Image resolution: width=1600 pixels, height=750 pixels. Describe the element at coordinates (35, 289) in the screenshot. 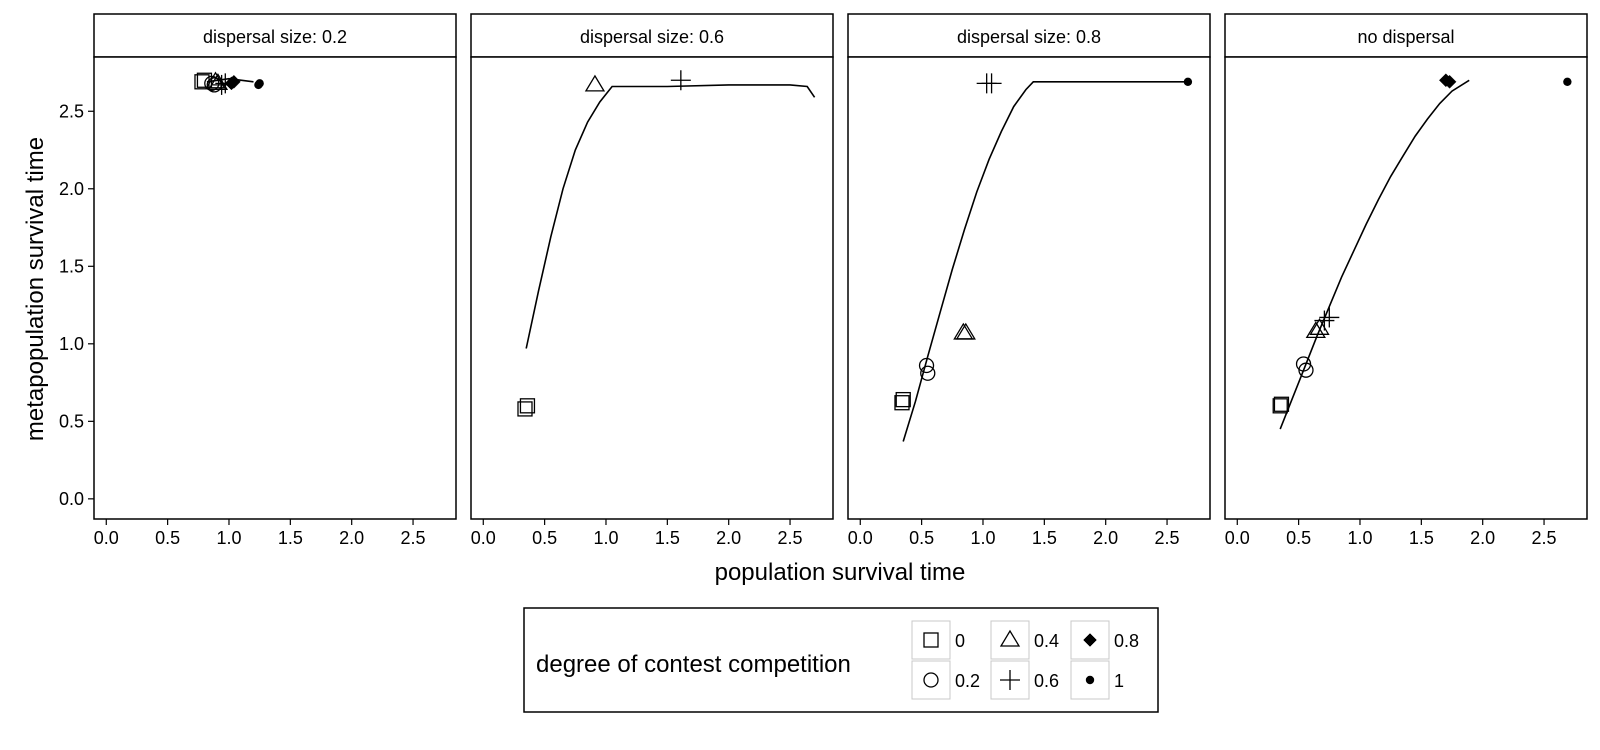

I see `y-axis-title: metapopulation survival time` at that location.